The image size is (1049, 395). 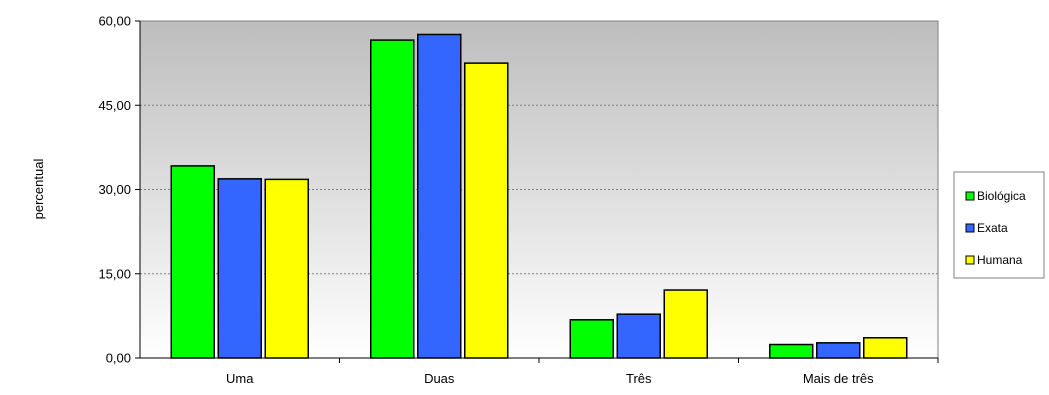 I want to click on y-tick-label: 15,00, so click(x=114, y=273).